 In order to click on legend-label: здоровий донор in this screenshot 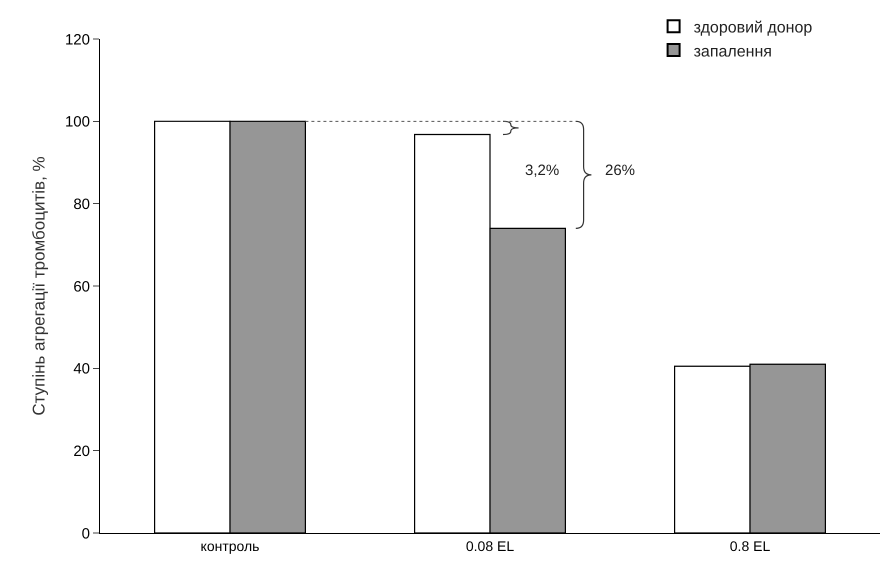, I will do `click(753, 28)`.